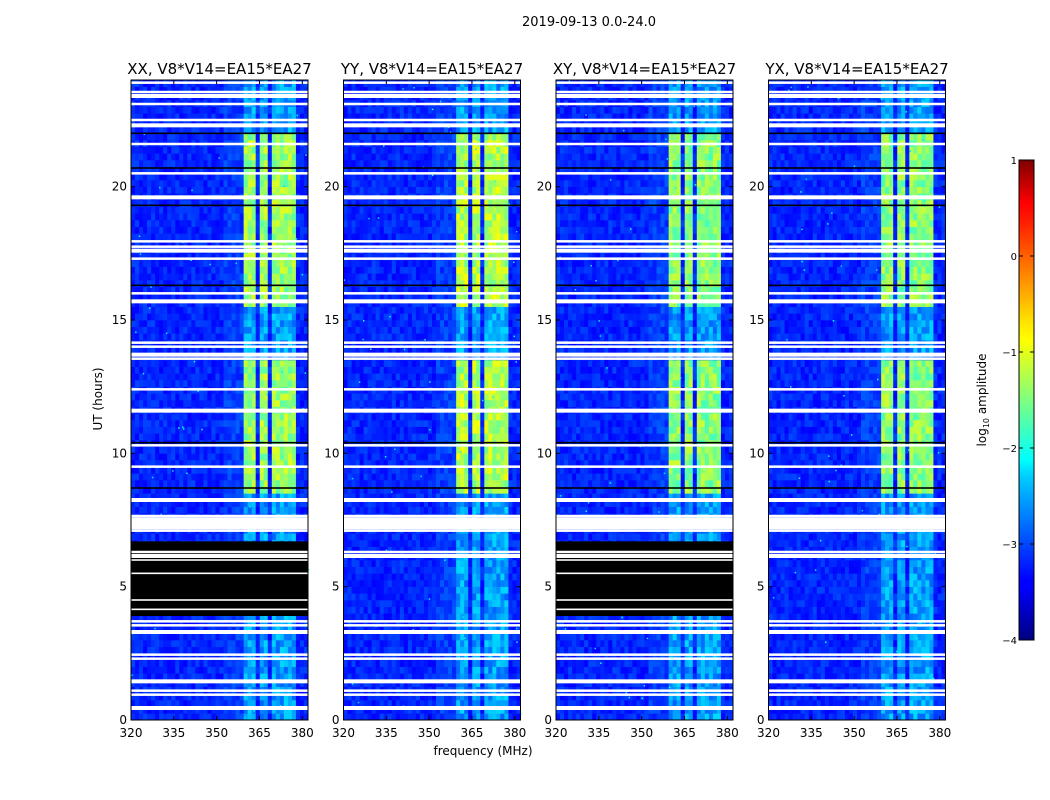 The height and width of the screenshot is (800, 1050). What do you see at coordinates (219, 293) in the screenshot?
I see `flag-line-blank` at bounding box center [219, 293].